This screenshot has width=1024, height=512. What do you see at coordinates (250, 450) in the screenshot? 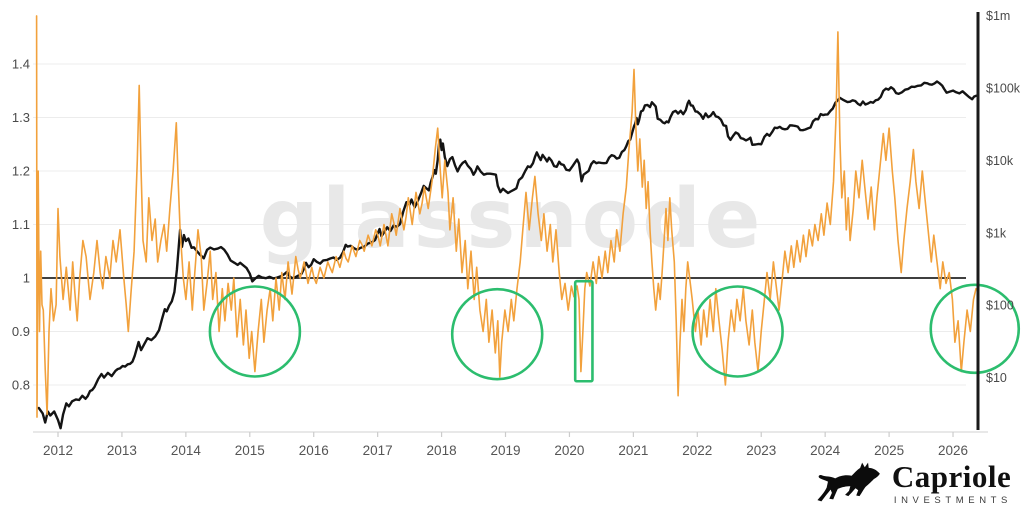
I see `x-tick-label: 2015` at bounding box center [250, 450].